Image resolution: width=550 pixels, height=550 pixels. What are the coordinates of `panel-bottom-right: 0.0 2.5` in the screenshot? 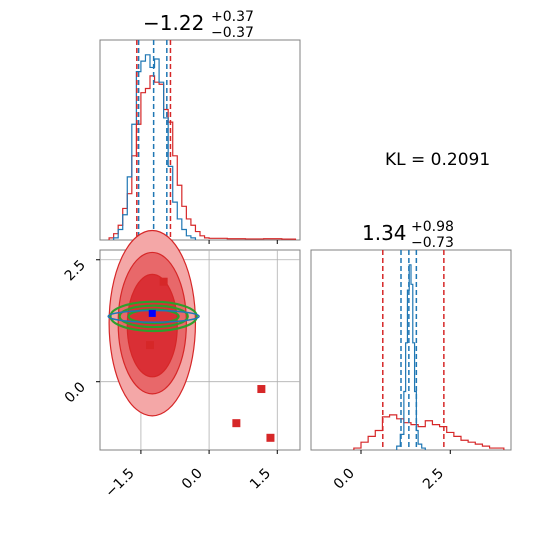 It's located at (418, 371).